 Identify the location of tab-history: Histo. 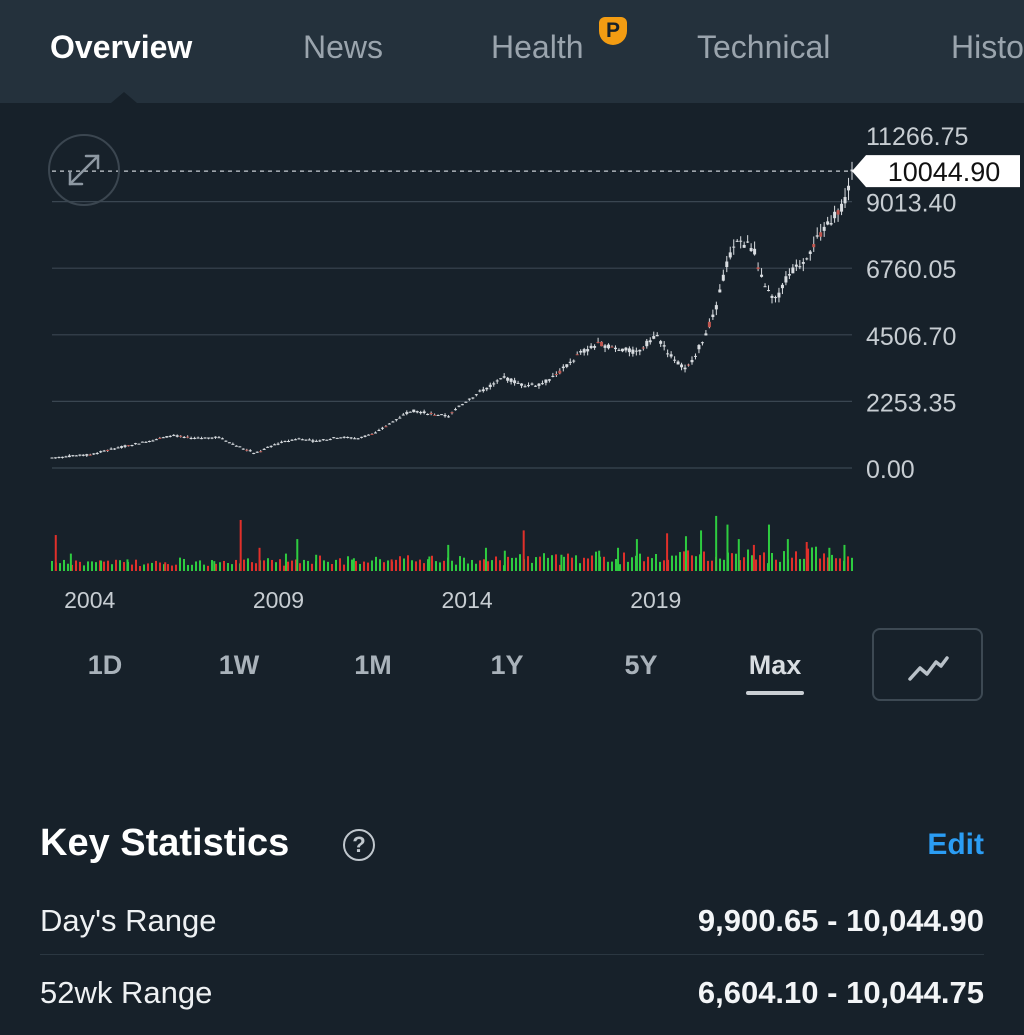
(987, 47).